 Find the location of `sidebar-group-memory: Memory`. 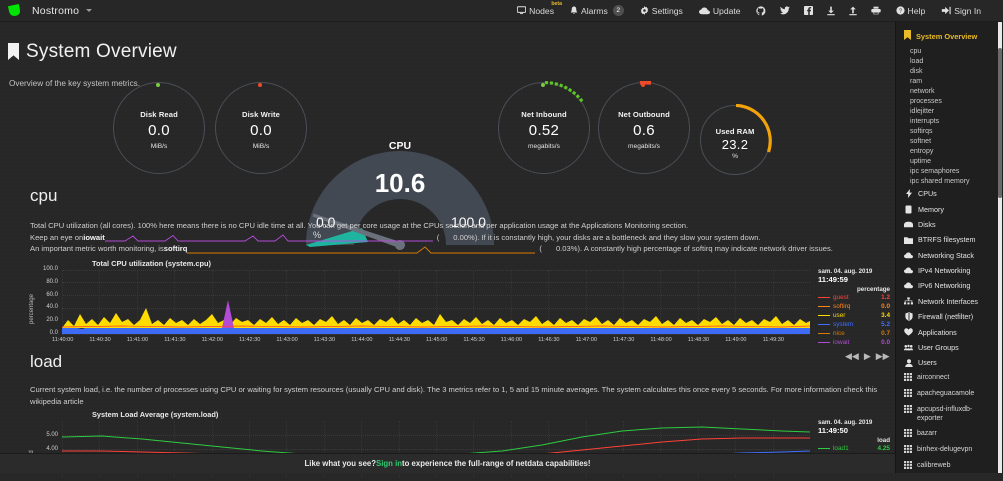

sidebar-group-memory: Memory is located at coordinates (949, 208).